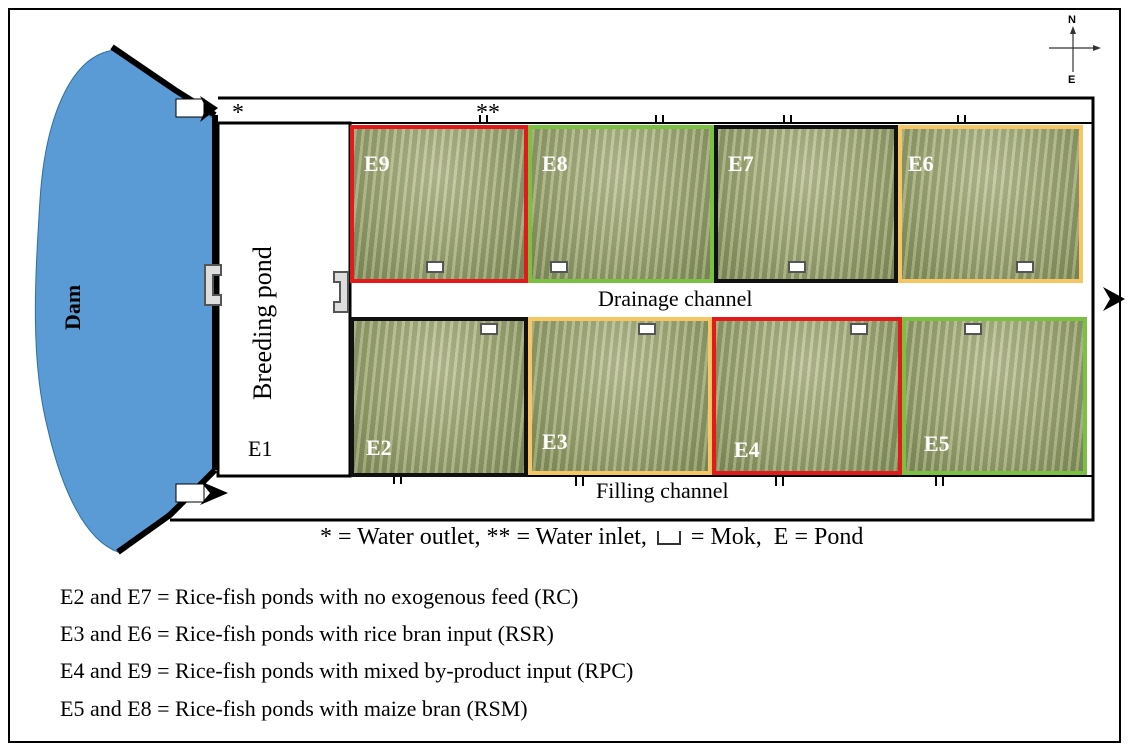 The image size is (1129, 747). Describe the element at coordinates (806, 204) in the screenshot. I see `pond-e7: E7` at that location.